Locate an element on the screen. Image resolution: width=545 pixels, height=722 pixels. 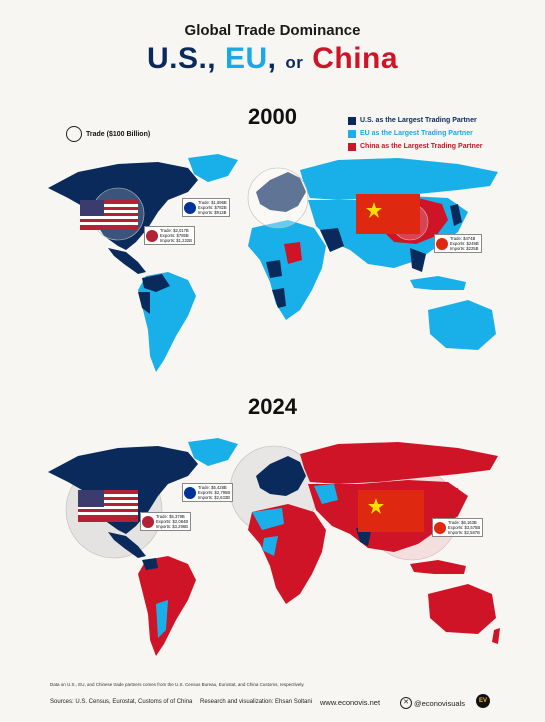
map-2000-greenland is located at coordinates (213, 168).